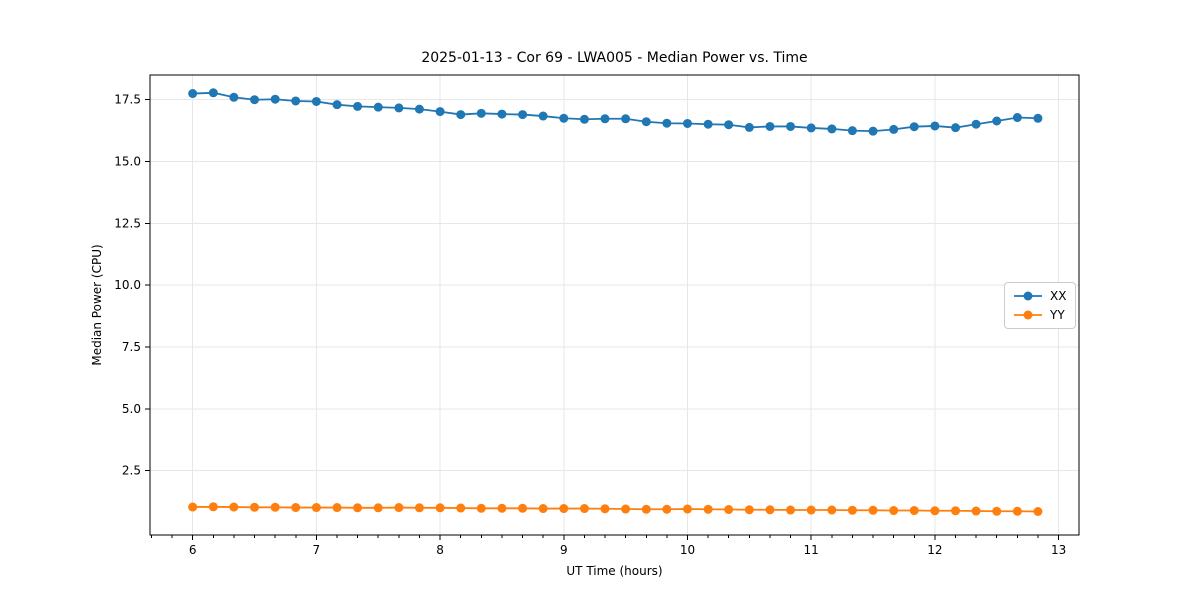 The height and width of the screenshot is (600, 1200). I want to click on x-tick-label: 6, so click(193, 550).